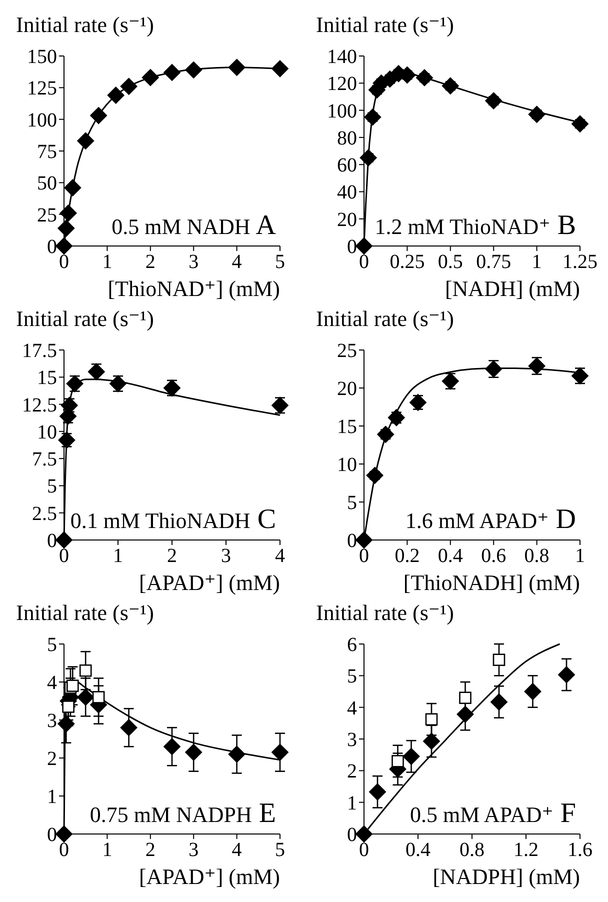 This screenshot has width=608, height=902. I want to click on x-axis-title: [ThioNAD⁺] (mM), so click(194, 288).